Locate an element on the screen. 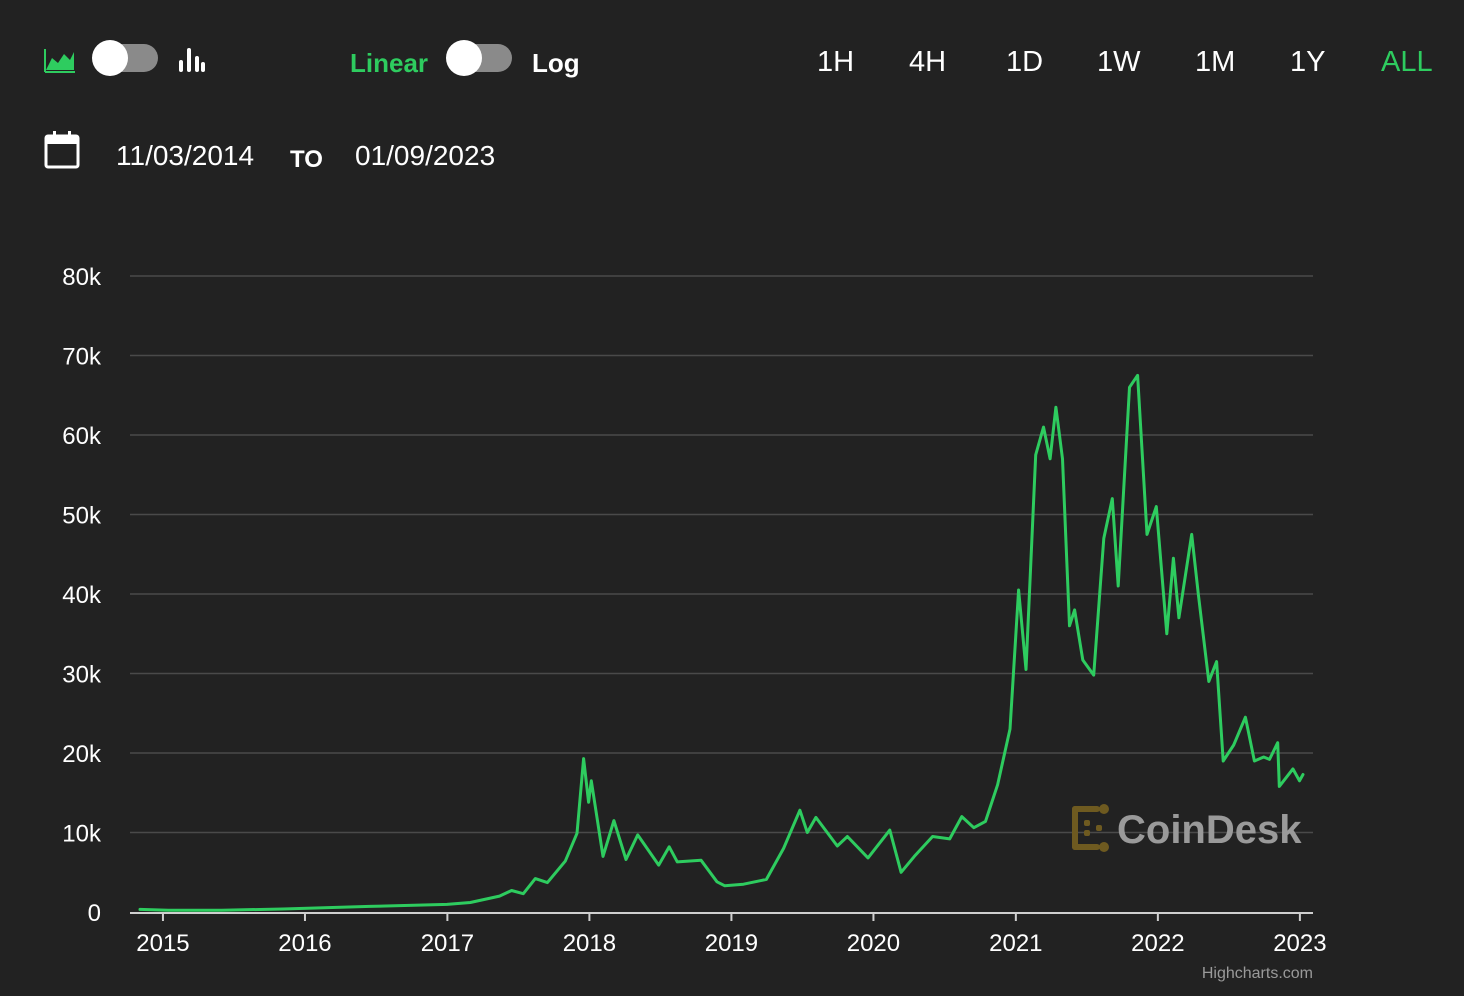 The height and width of the screenshot is (996, 1464). chart-type-toggle is located at coordinates (125, 58).